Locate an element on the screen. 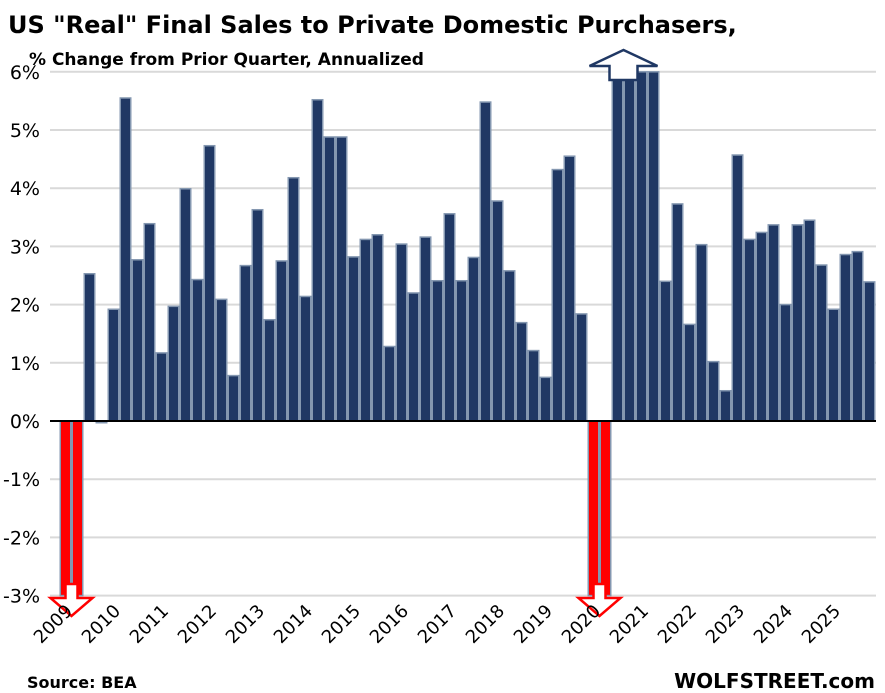 This screenshot has height=693, width=885. x-tick-label: 2023 is located at coordinates (725, 624).